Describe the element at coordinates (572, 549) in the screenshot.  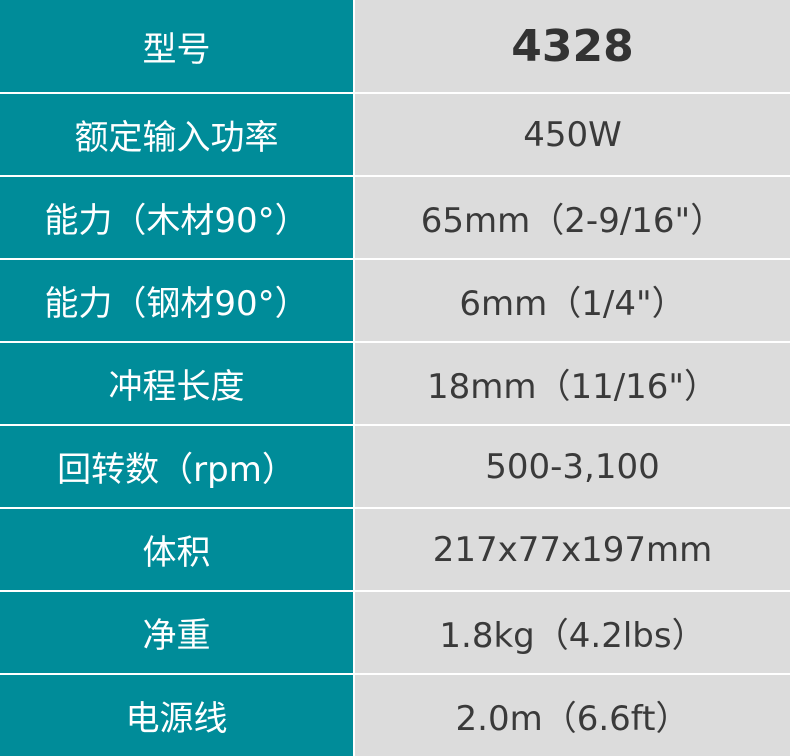
I see `spec-value-dimensions: 217x77x197mm` at that location.